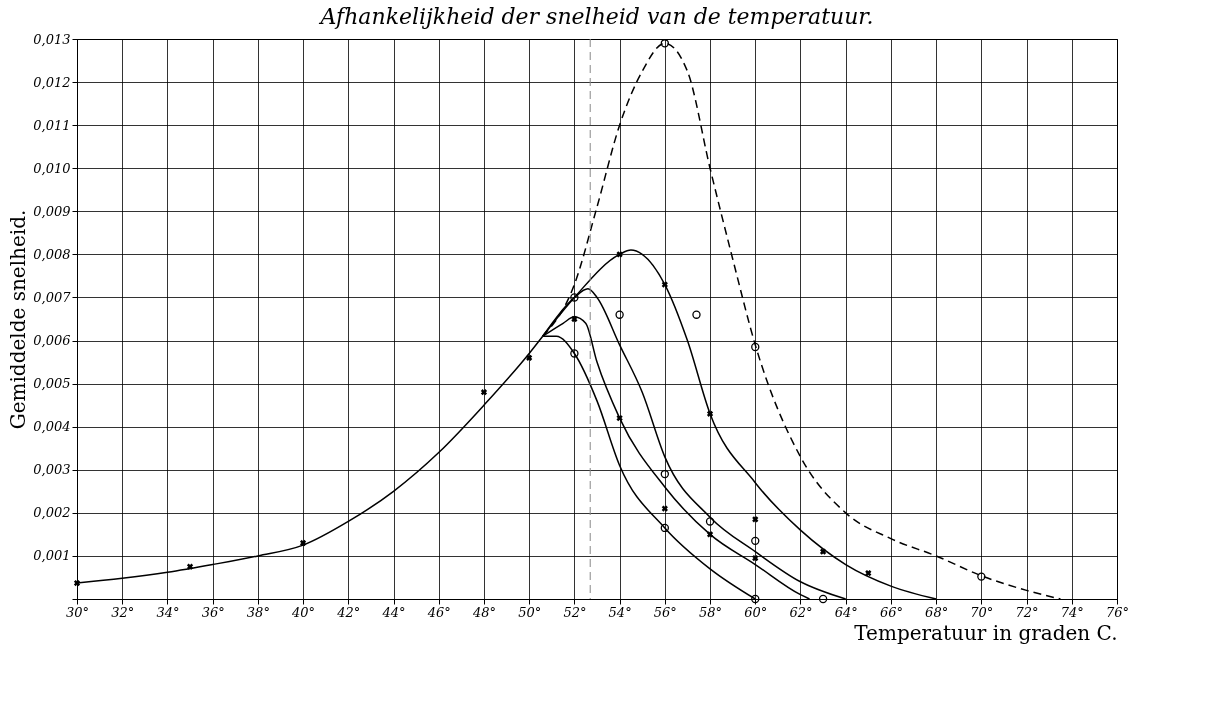  What do you see at coordinates (596, 16) in the screenshot?
I see `chart-title: Afhankelijkheid der snelheid van de temperatuur.` at bounding box center [596, 16].